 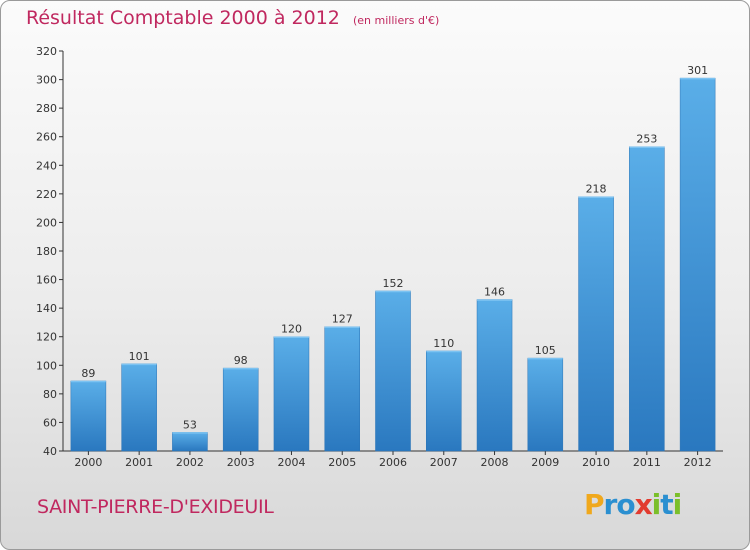 What do you see at coordinates (241, 462) in the screenshot?
I see `x-tick-label: 2003` at bounding box center [241, 462].